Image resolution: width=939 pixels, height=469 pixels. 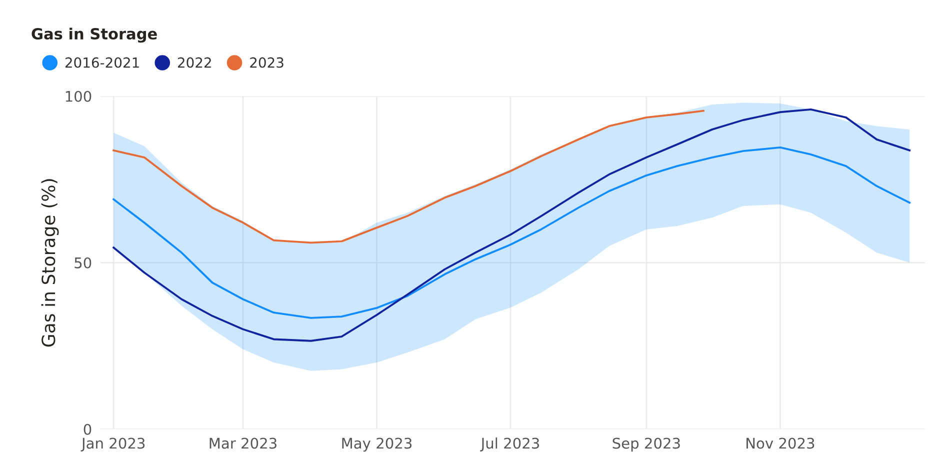 I want to click on legend-label: 2016-2021, so click(x=102, y=62).